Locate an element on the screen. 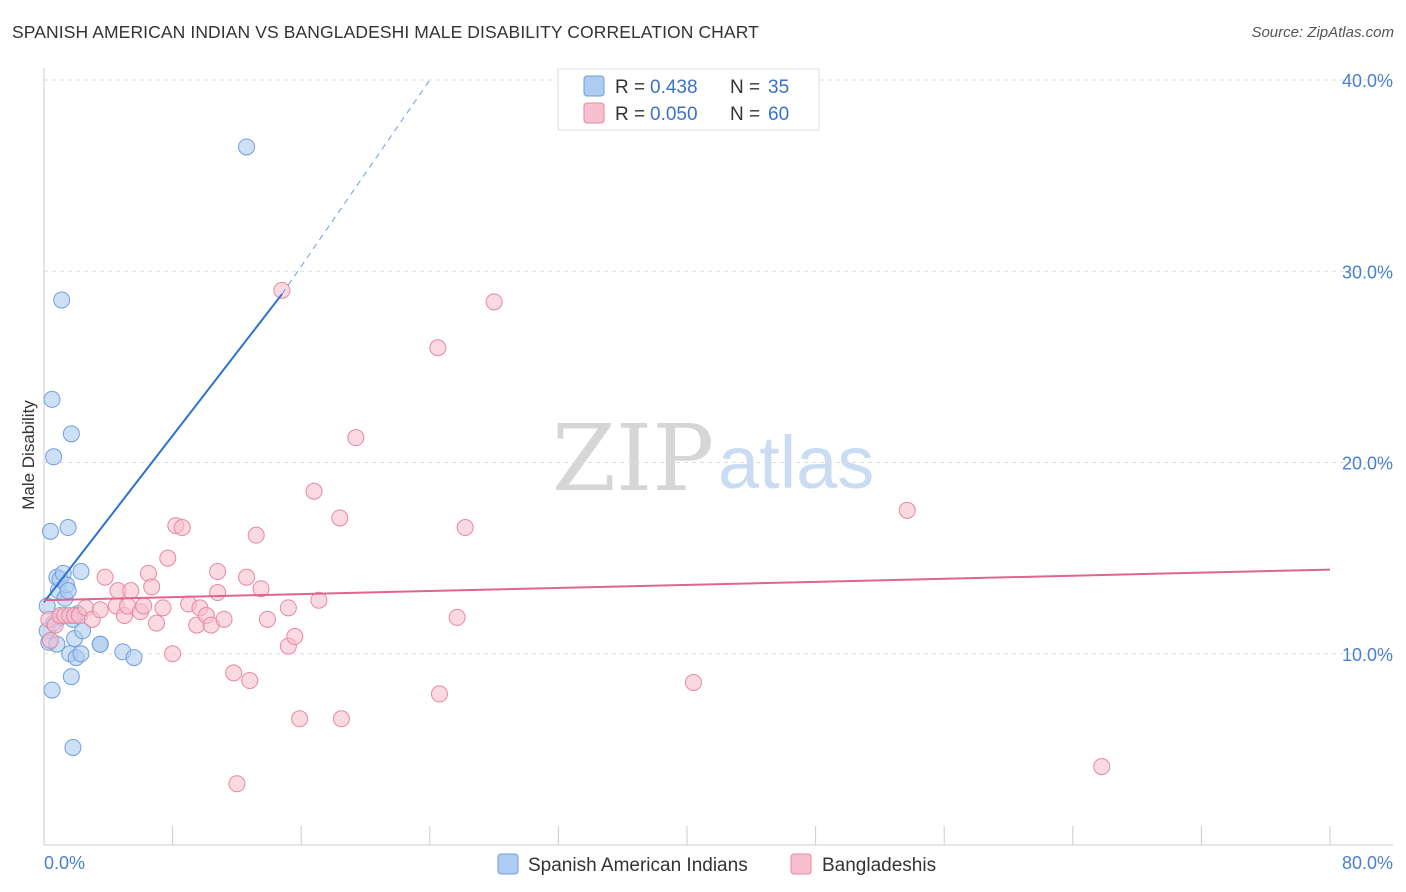  y-tick-label: 30.0% is located at coordinates (1367, 272).